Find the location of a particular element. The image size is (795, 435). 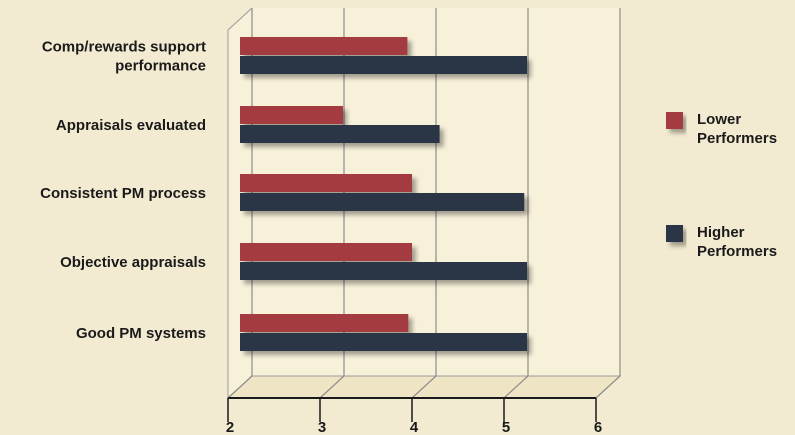

legend-label-lower: Lower Performers is located at coordinates (737, 129).